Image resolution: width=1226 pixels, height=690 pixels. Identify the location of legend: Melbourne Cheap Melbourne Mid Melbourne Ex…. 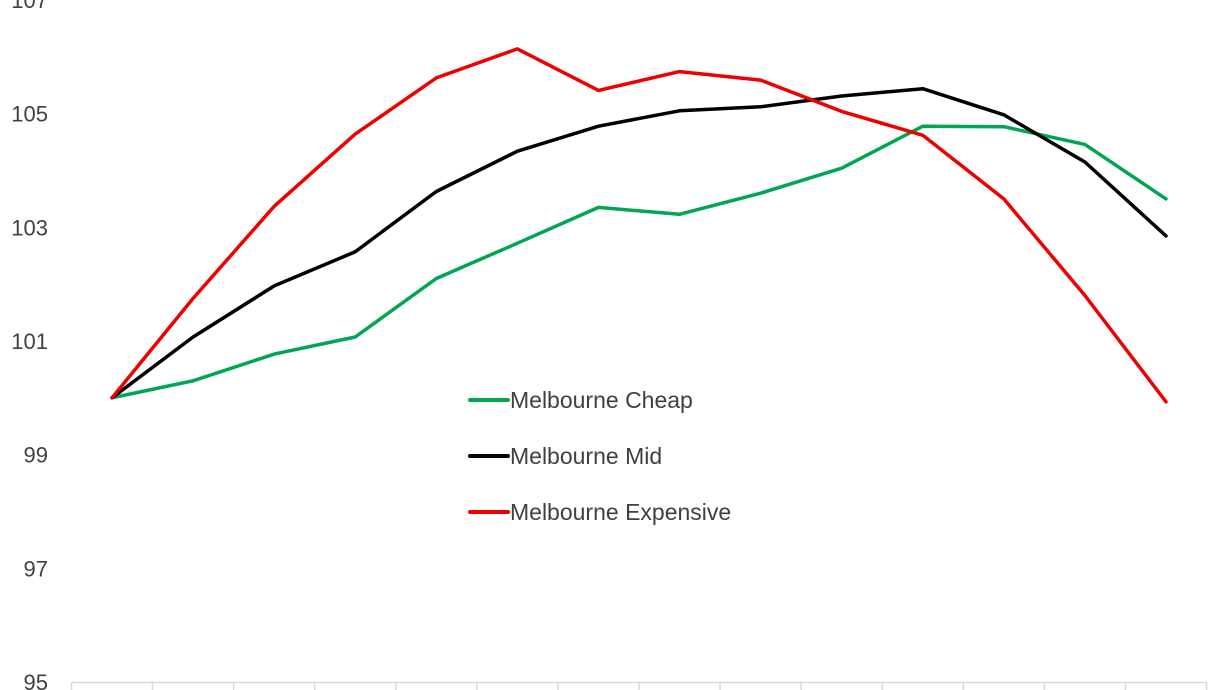
(599, 456).